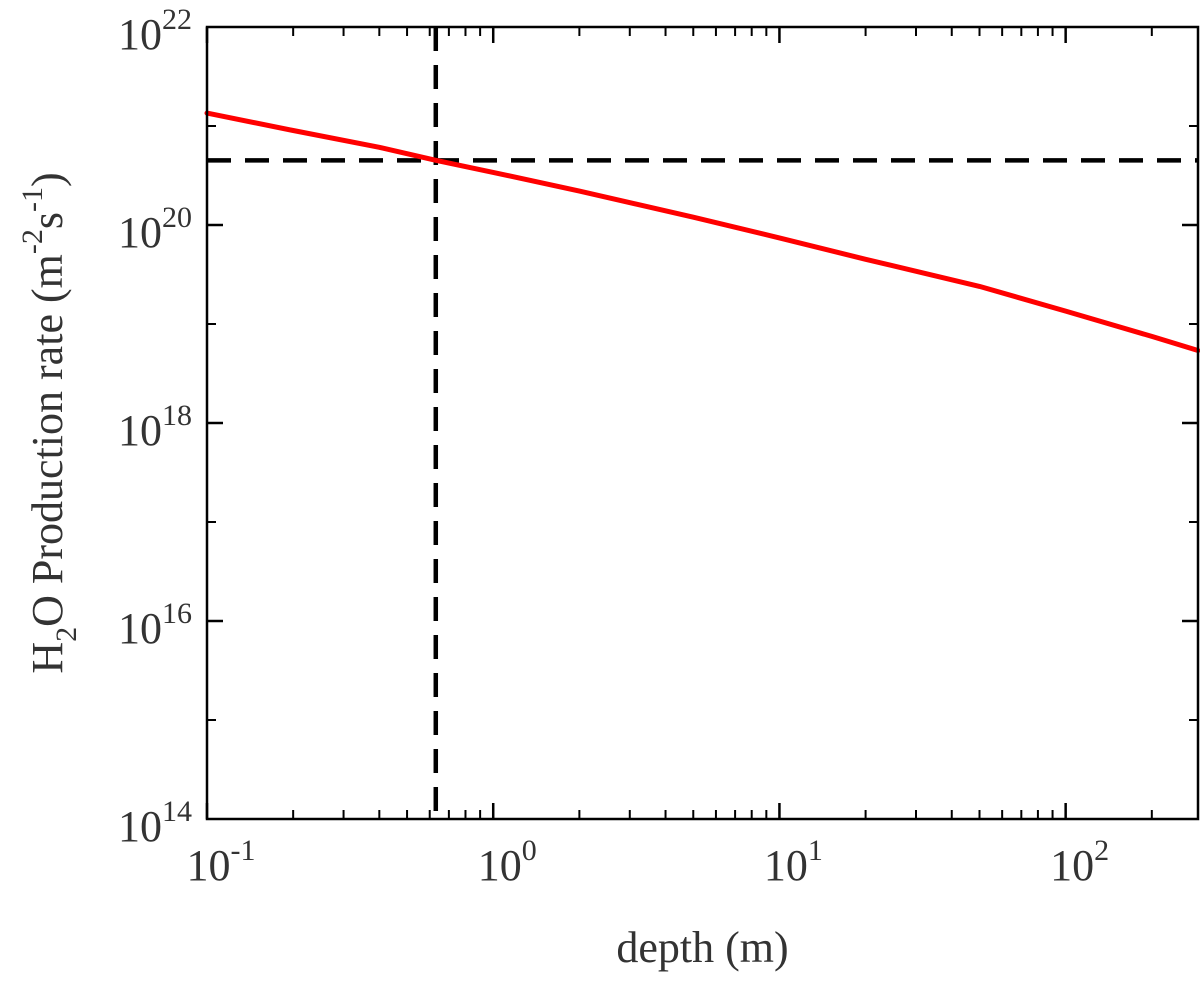 The height and width of the screenshot is (981, 1200). I want to click on x-tick-label: 10⁻¹, so click(221, 862).